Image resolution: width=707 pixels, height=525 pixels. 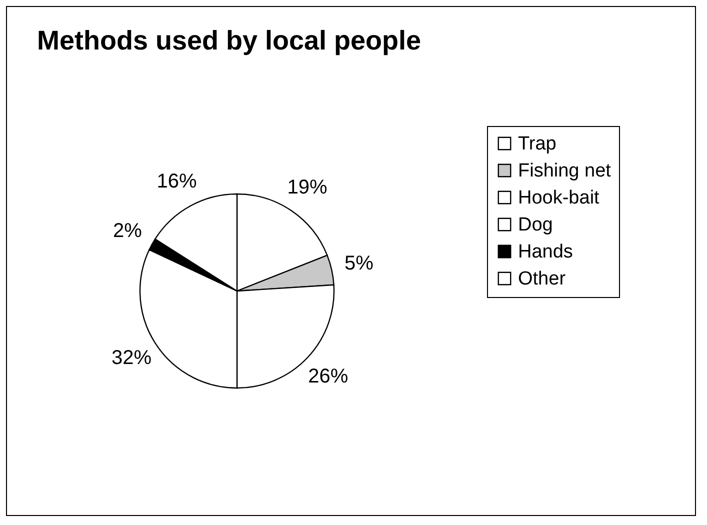 I want to click on data-label: 19%, so click(x=307, y=187).